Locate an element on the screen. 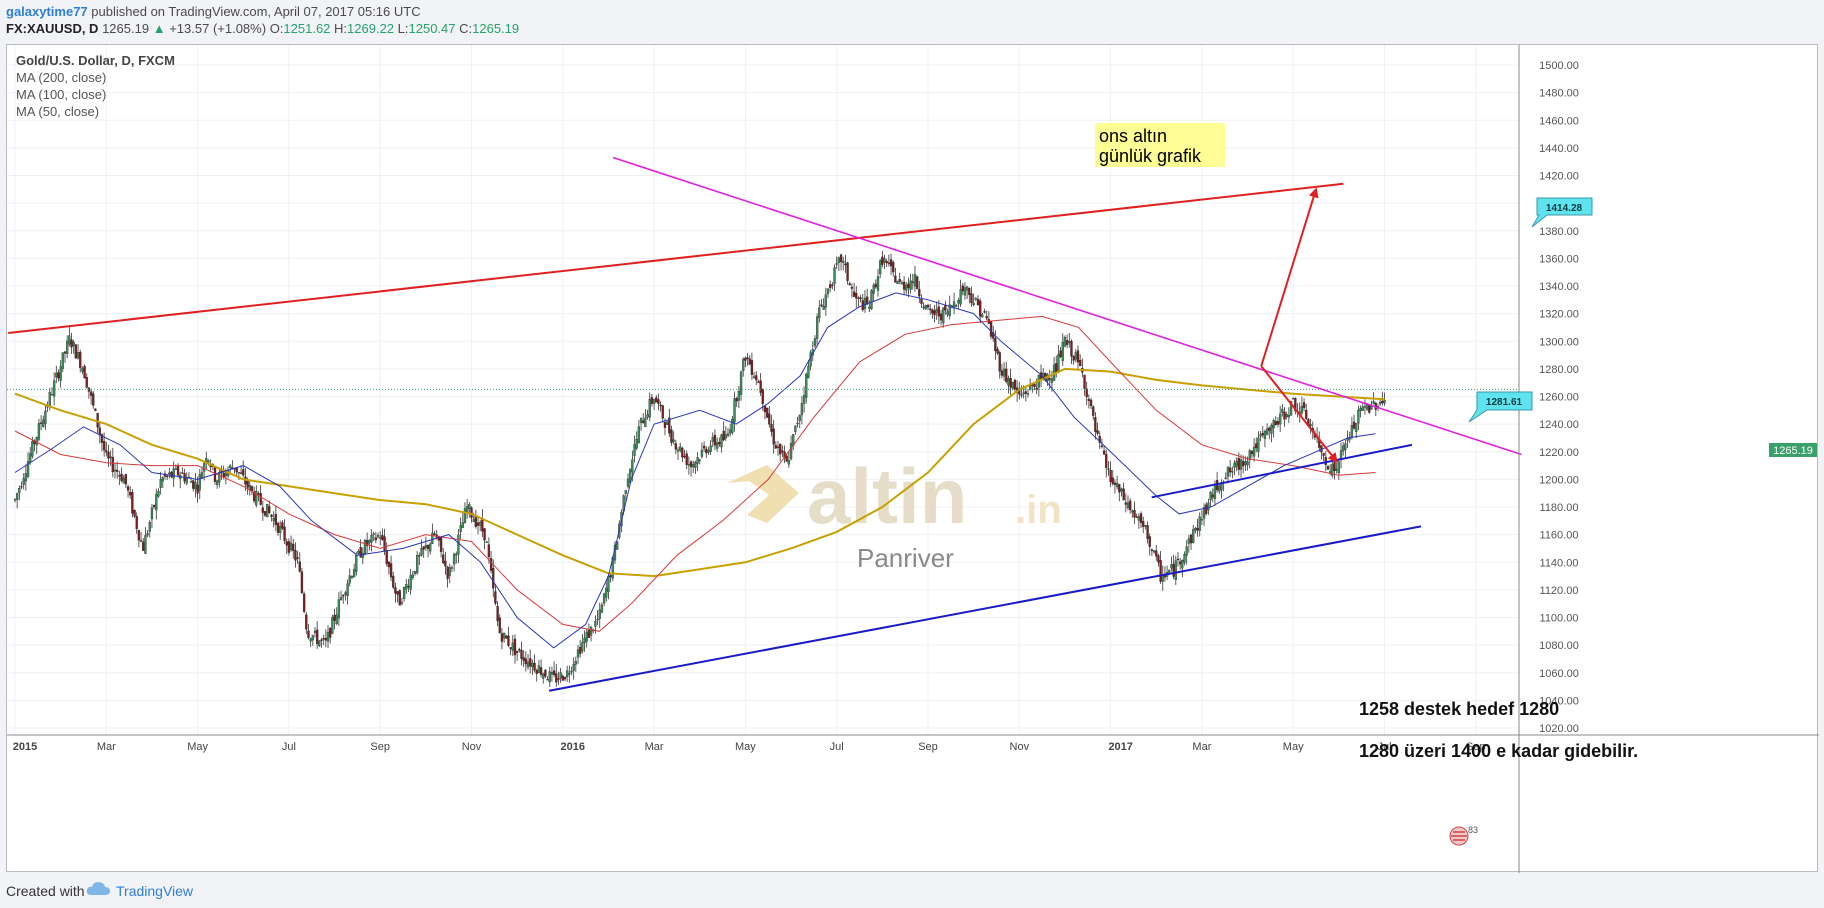 The height and width of the screenshot is (908, 1824). label-1281: 1281.61 is located at coordinates (1500, 407).